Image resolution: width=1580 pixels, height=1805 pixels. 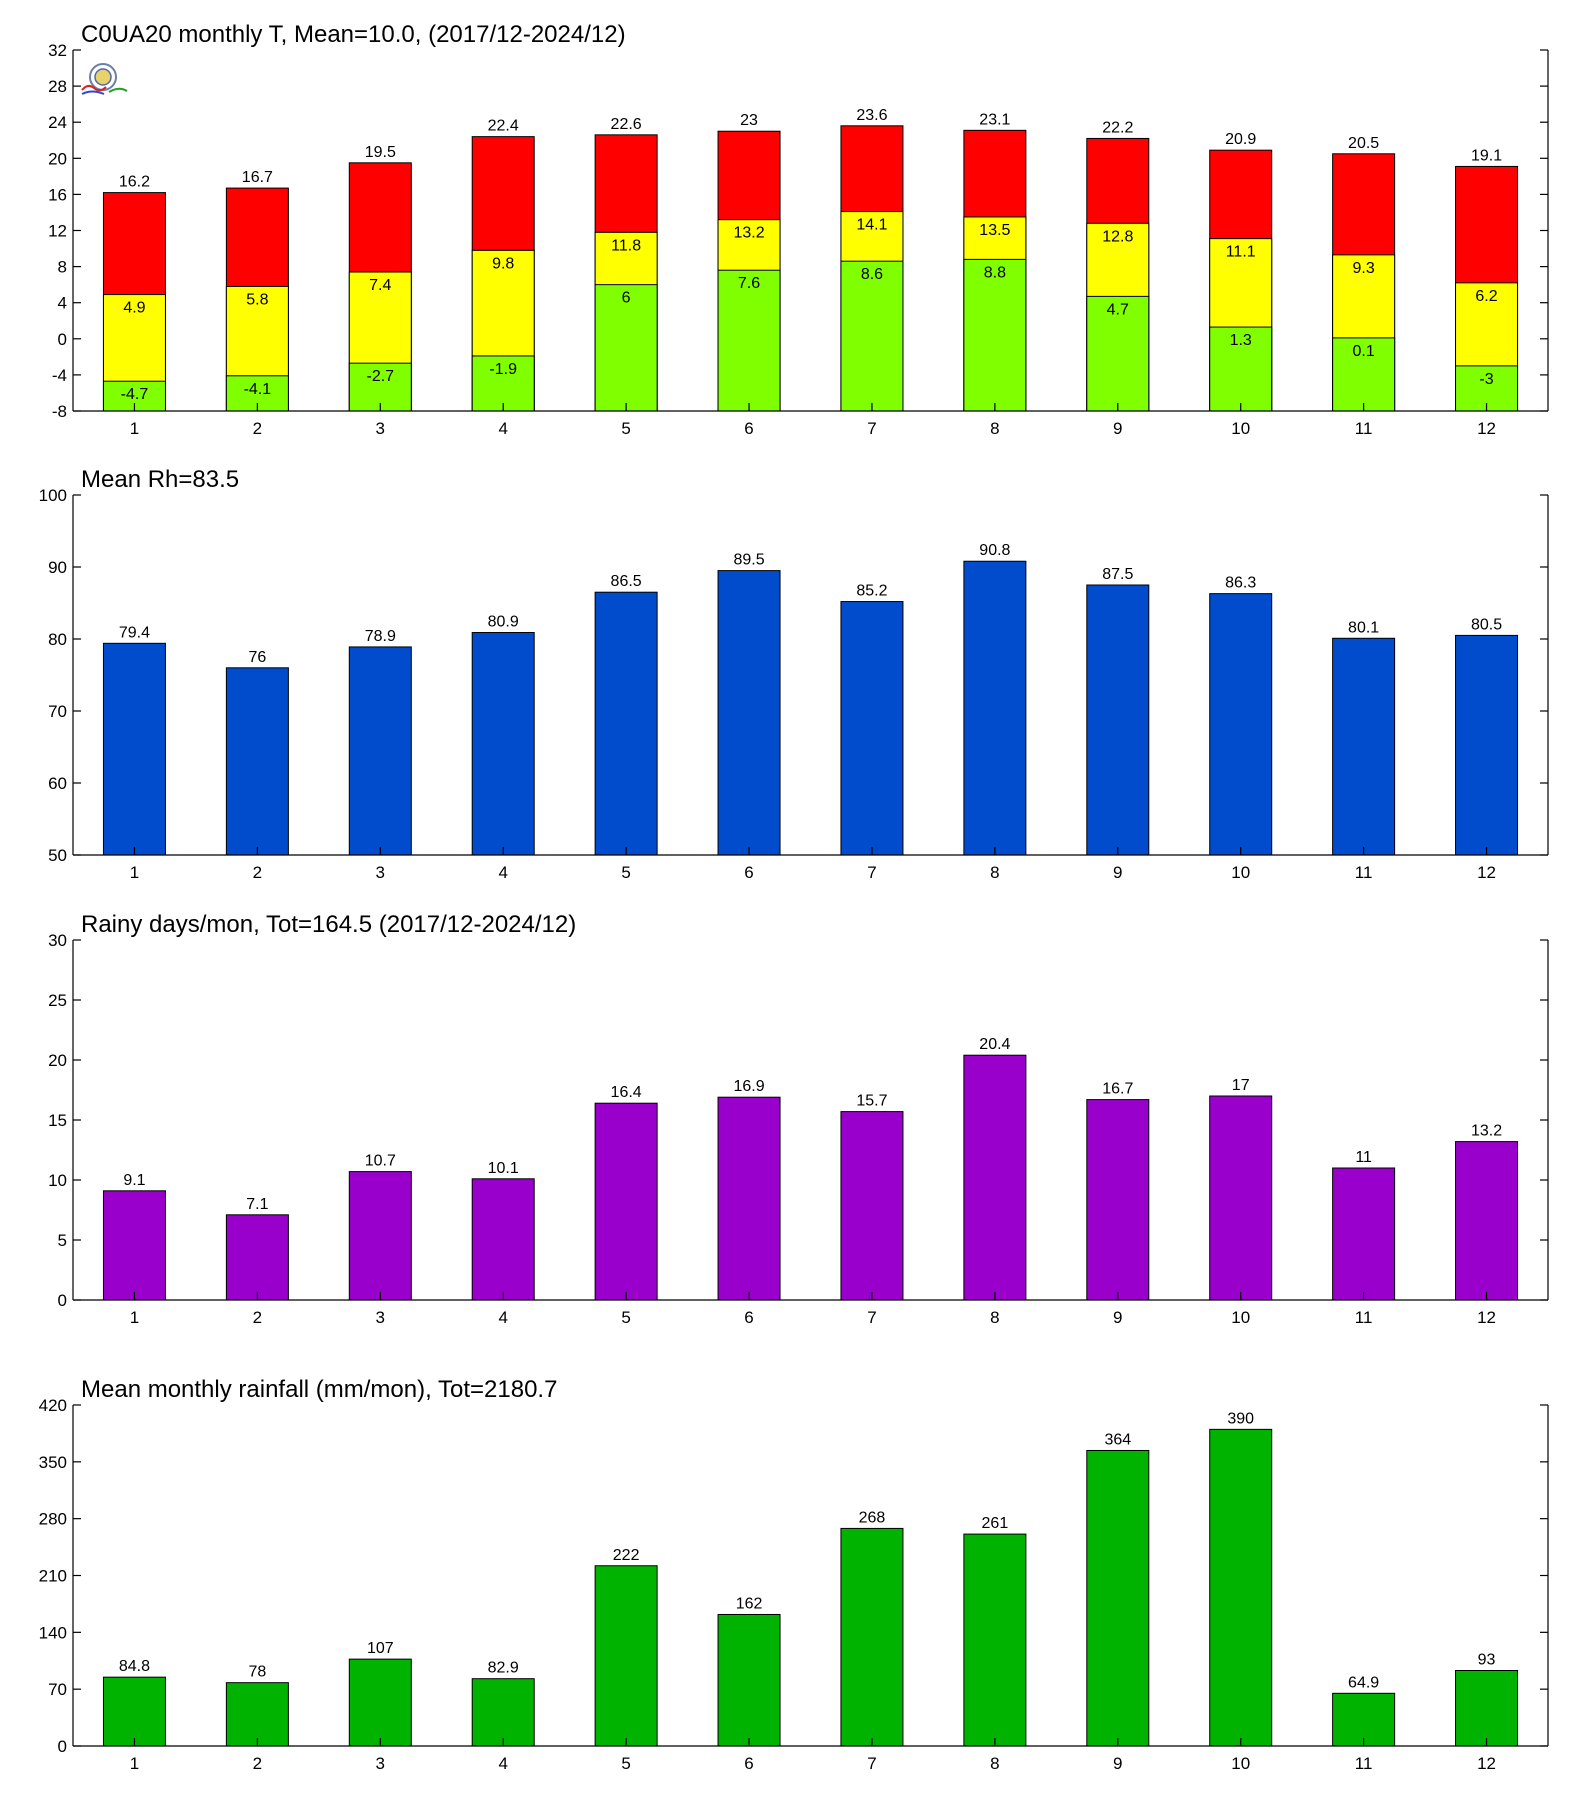 What do you see at coordinates (380, 152) in the screenshot?
I see `data-label-p1-s1-m3: 19.5` at bounding box center [380, 152].